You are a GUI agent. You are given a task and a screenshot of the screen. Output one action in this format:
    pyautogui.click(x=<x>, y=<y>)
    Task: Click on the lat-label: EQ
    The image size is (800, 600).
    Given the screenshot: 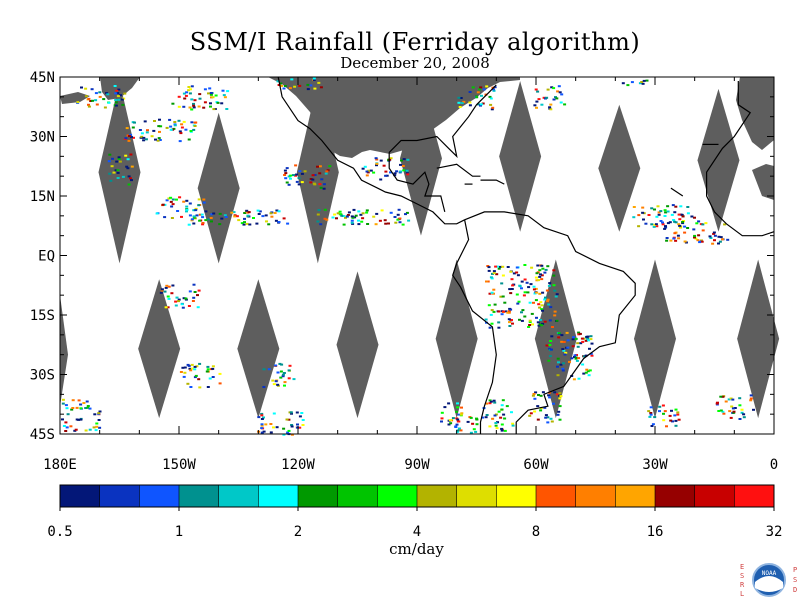 What is the action you would take?
    pyautogui.click(x=46, y=257)
    